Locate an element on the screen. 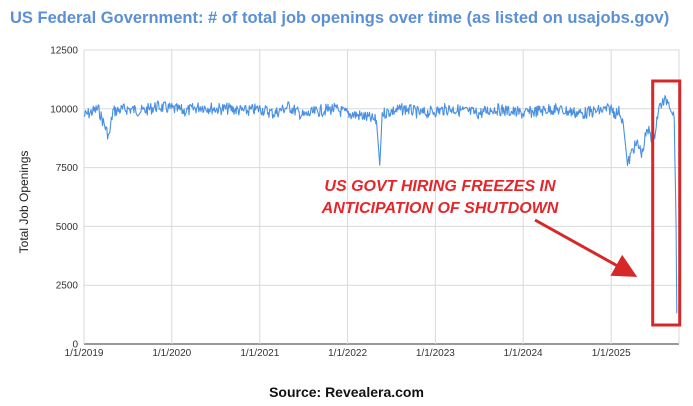 The image size is (693, 406). x-tick-label: 1/1/2021 is located at coordinates (259, 353).